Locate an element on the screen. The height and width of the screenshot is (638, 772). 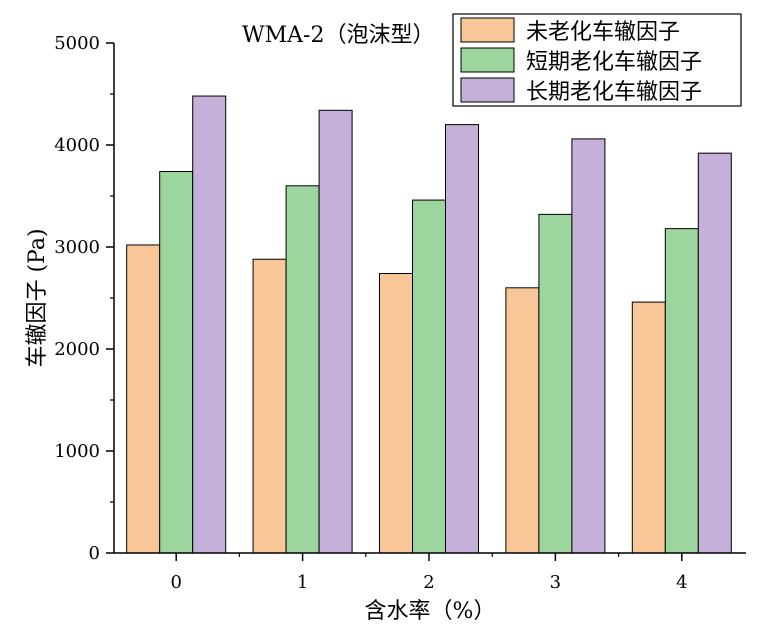
legend-label: 长期老化车辙因子 is located at coordinates (614, 92).